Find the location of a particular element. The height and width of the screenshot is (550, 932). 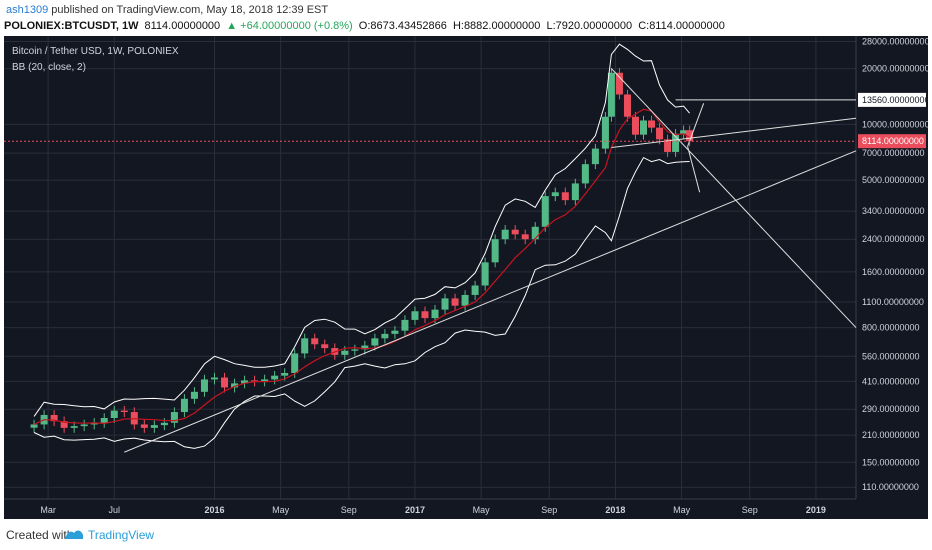

low-value: L:7920.00000000 is located at coordinates (589, 26).